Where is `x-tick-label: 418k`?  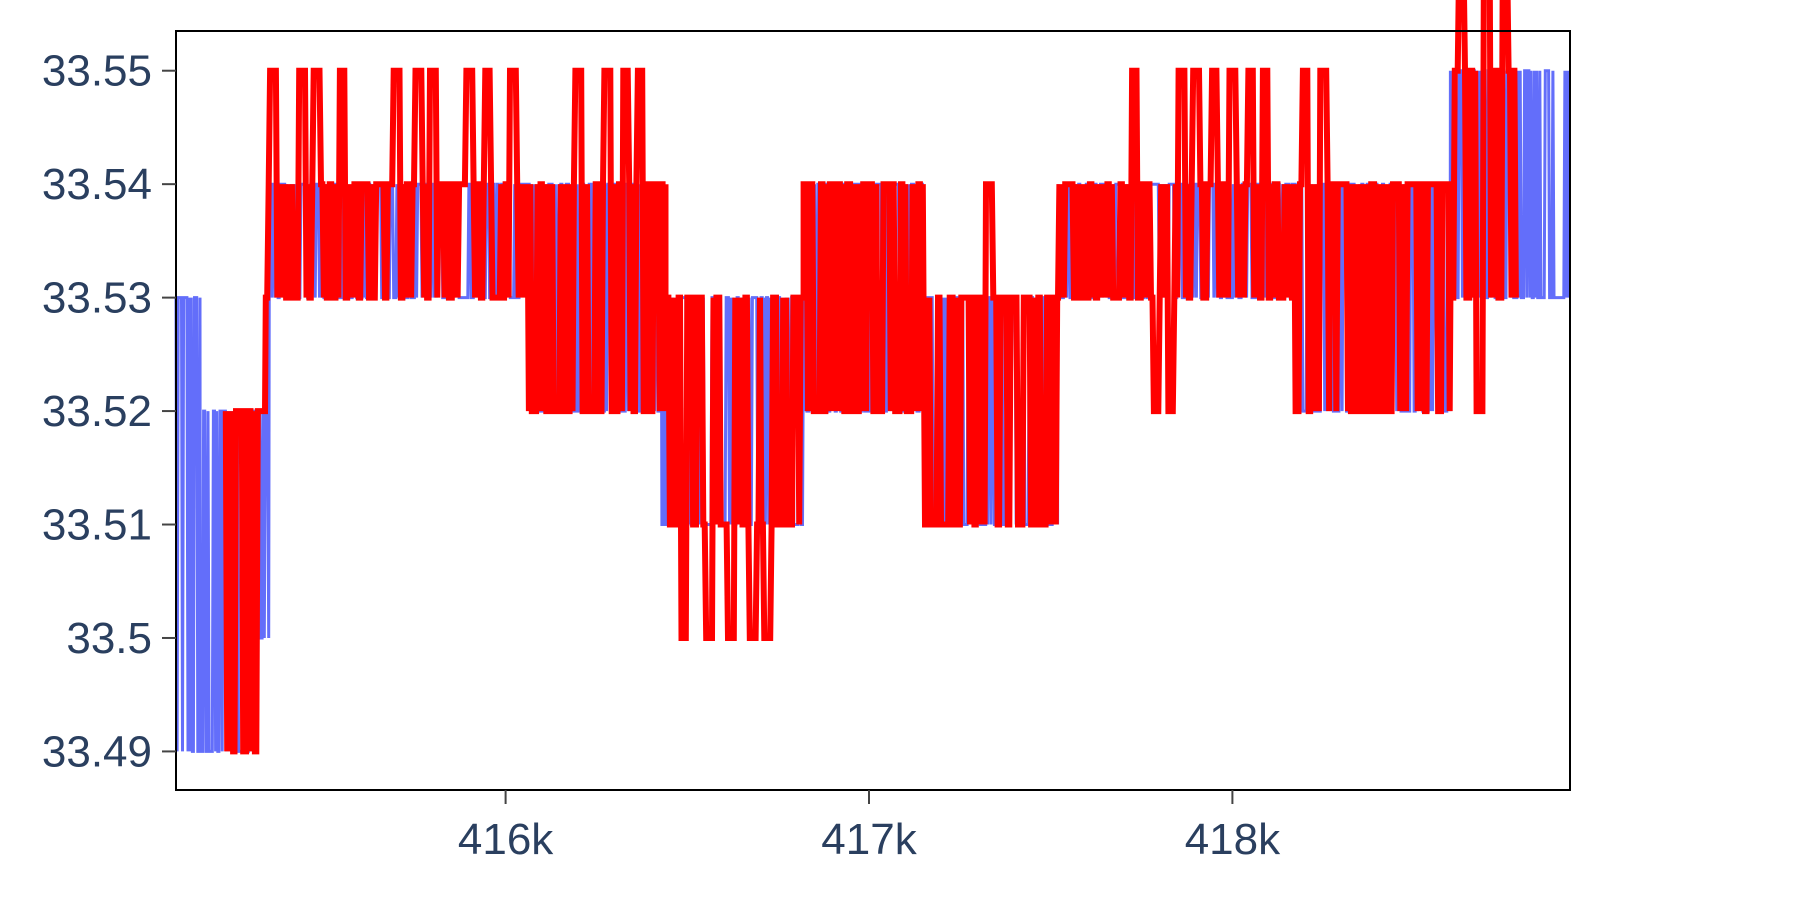
x-tick-label: 418k is located at coordinates (1233, 839).